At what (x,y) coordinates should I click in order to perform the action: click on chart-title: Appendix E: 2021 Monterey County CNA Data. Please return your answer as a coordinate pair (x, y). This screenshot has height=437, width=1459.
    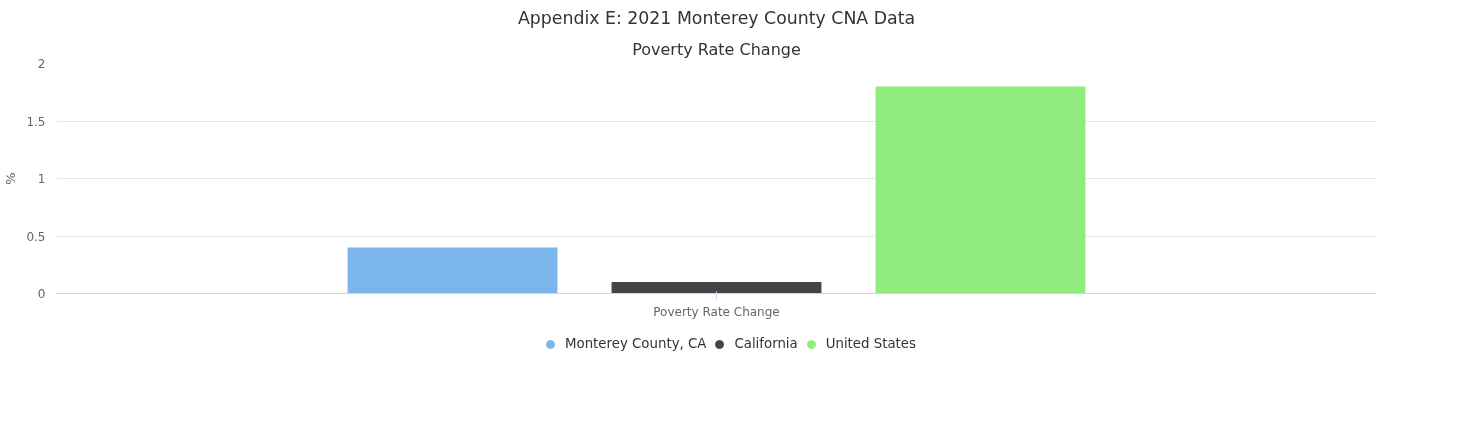
    Looking at the image, I should click on (716, 17).